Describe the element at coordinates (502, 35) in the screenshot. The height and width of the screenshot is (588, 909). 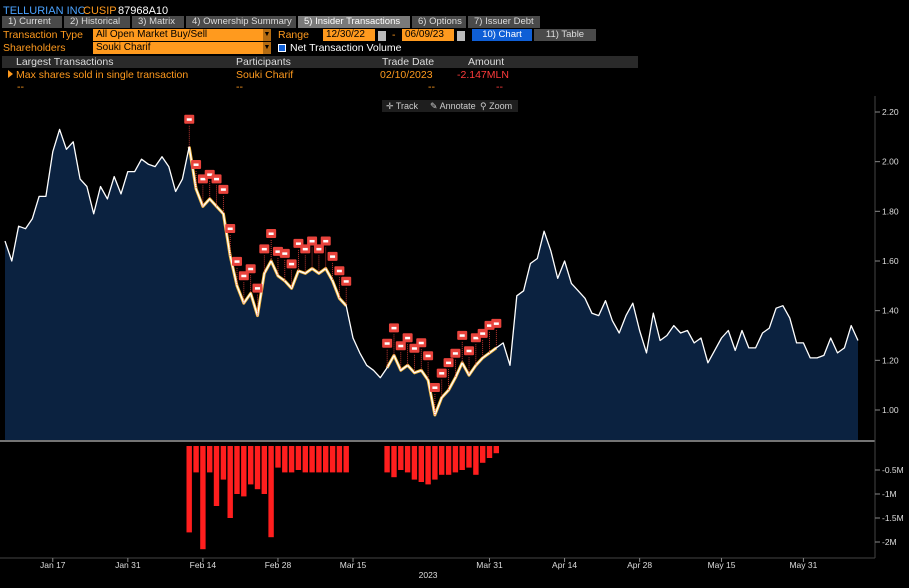
I see `chart-button: 10) Chart` at that location.